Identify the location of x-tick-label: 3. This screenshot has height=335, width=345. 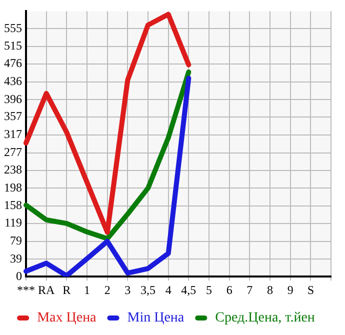
(127, 289).